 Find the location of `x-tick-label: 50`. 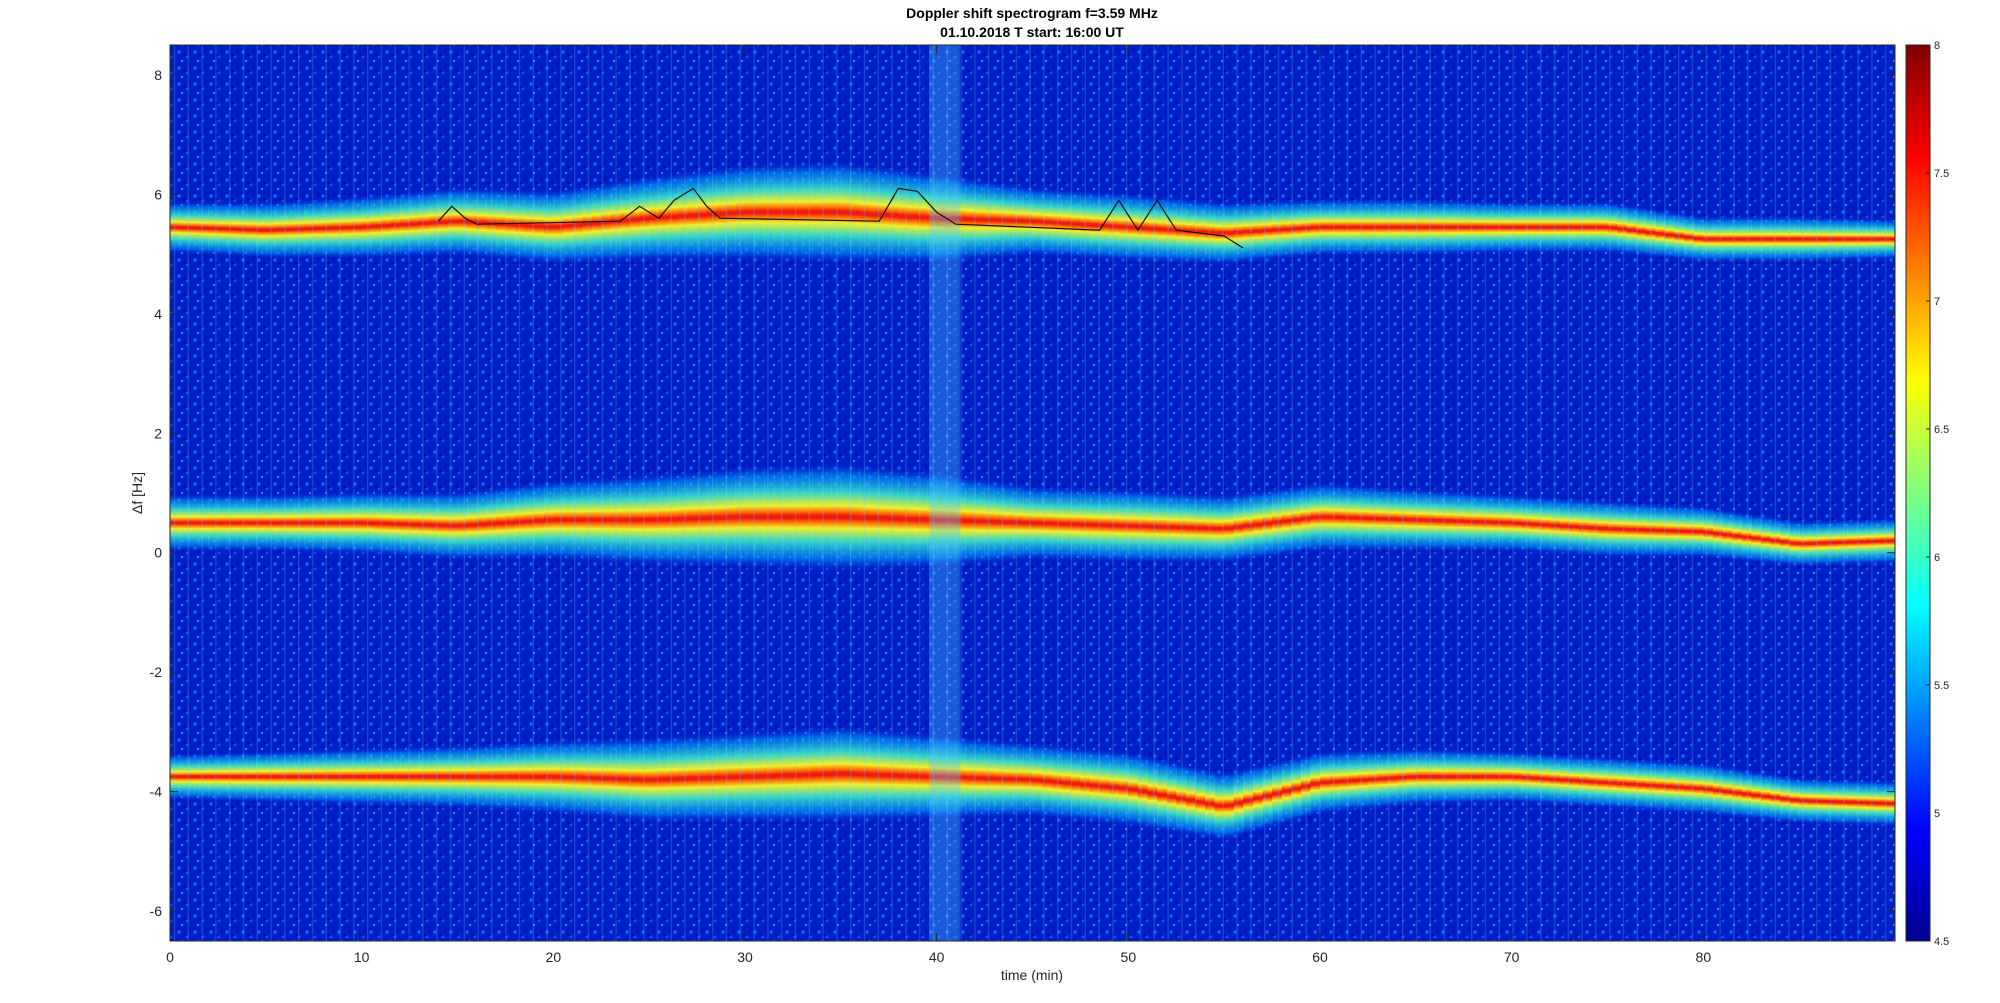

x-tick-label: 50 is located at coordinates (1129, 957).